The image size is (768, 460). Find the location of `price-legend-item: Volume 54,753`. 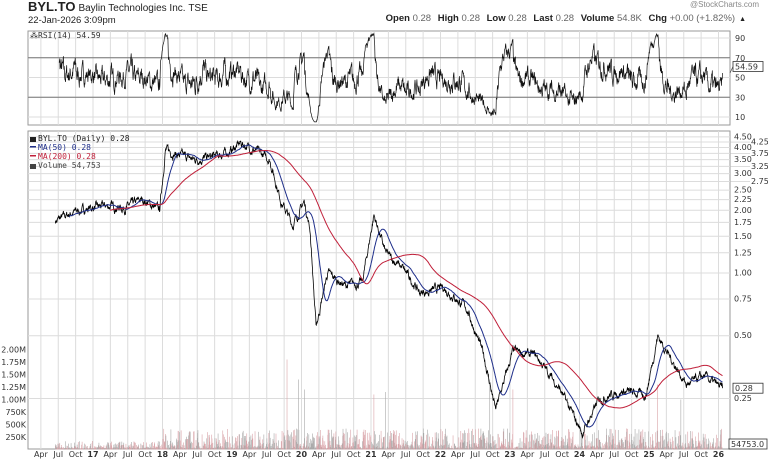

price-legend-item: Volume 54,753 is located at coordinates (69, 165).